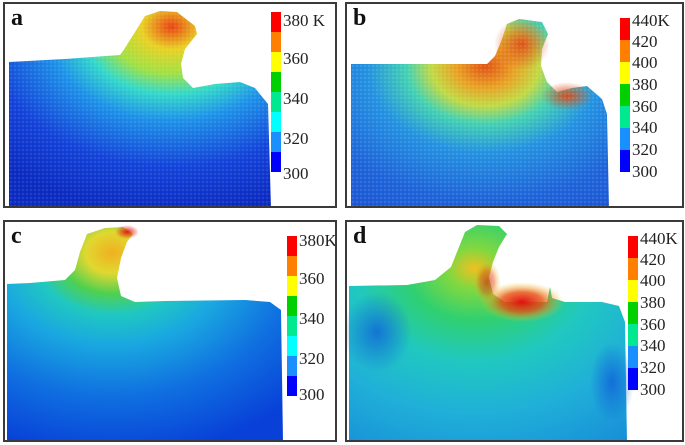 The image size is (685, 445). What do you see at coordinates (17, 18) in the screenshot?
I see `panel-label-a: a` at bounding box center [17, 18].